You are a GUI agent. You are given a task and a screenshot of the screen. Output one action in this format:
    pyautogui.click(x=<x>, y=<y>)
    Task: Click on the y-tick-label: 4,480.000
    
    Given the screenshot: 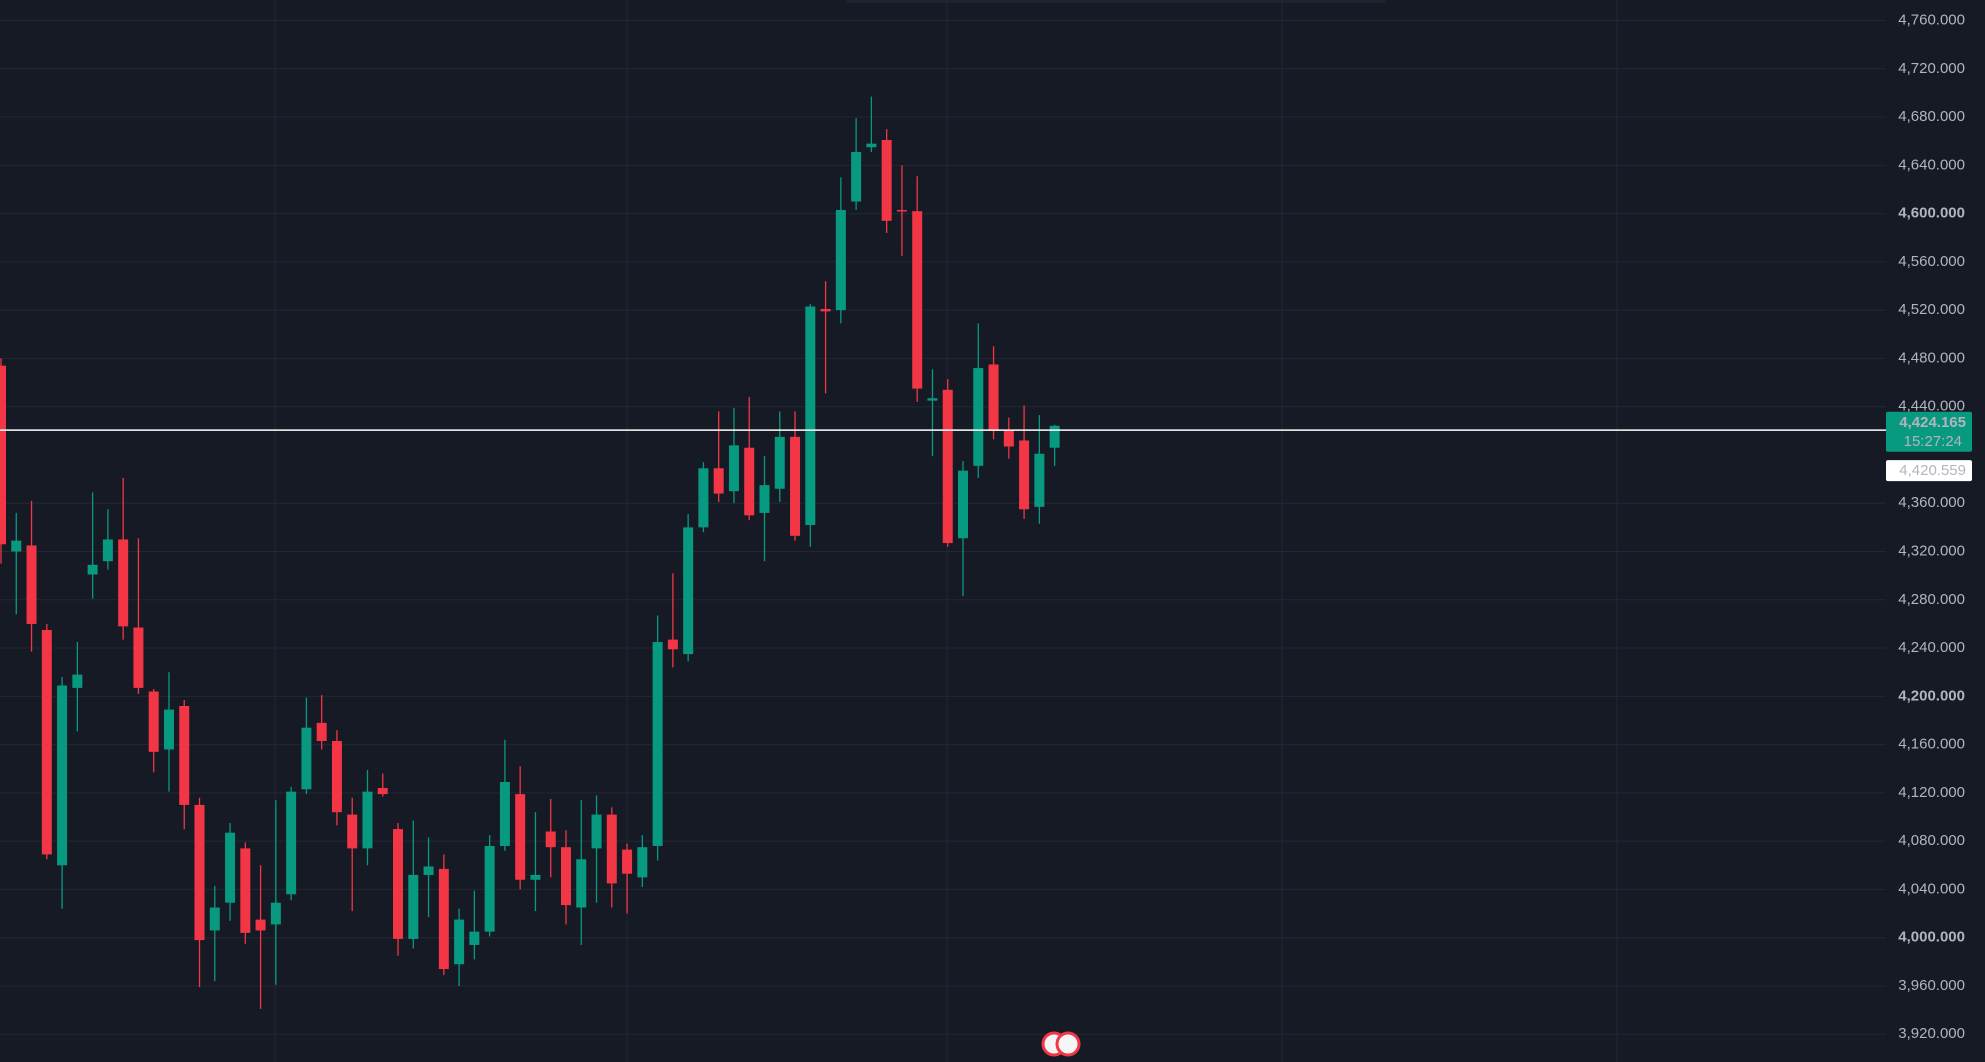 What is the action you would take?
    pyautogui.click(x=1931, y=357)
    